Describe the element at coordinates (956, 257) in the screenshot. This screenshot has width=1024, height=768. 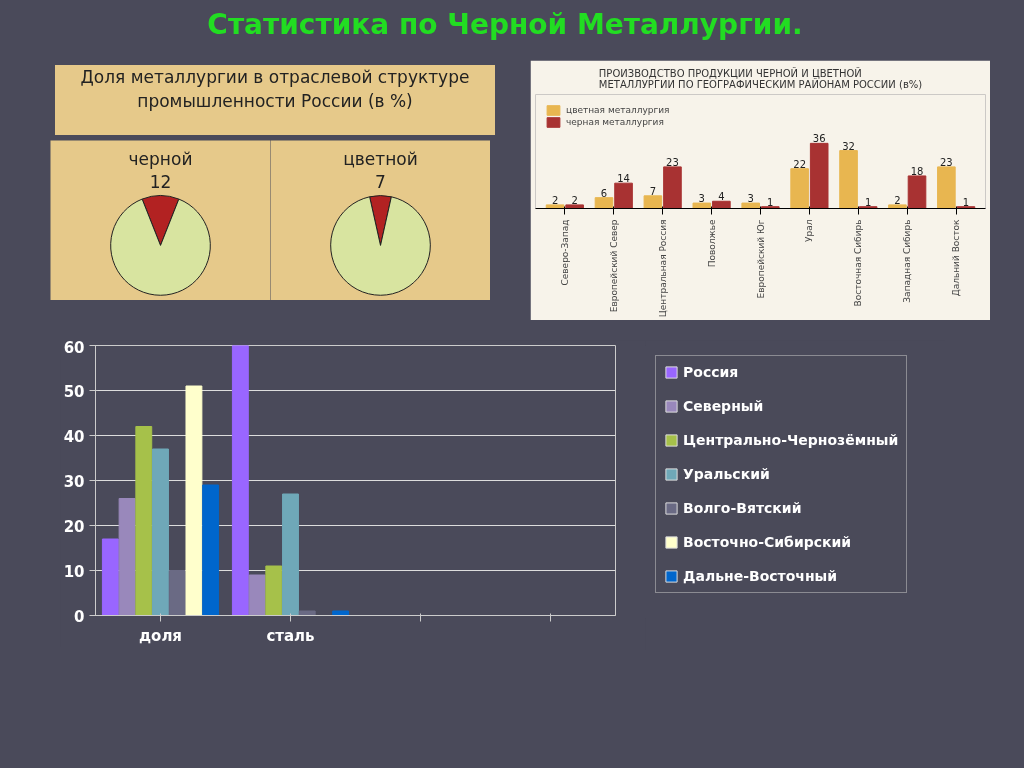
I see `x-tick-label: Дальний Восток` at that location.